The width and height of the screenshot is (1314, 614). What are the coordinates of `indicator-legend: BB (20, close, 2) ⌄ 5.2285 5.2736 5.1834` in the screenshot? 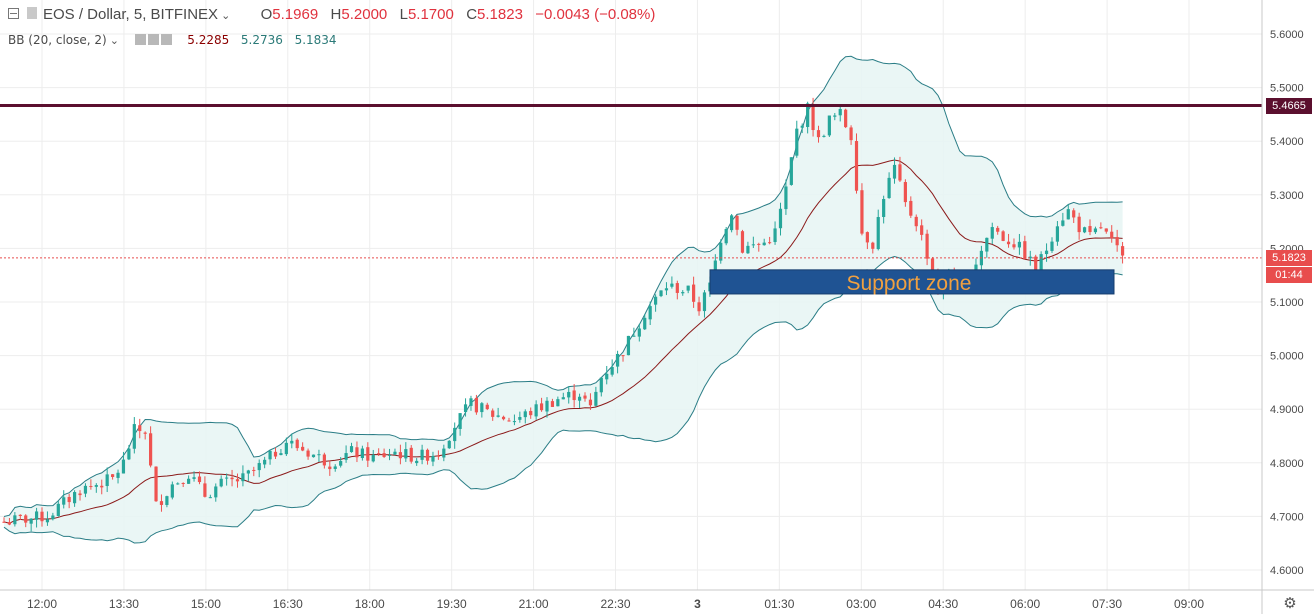 It's located at (172, 40).